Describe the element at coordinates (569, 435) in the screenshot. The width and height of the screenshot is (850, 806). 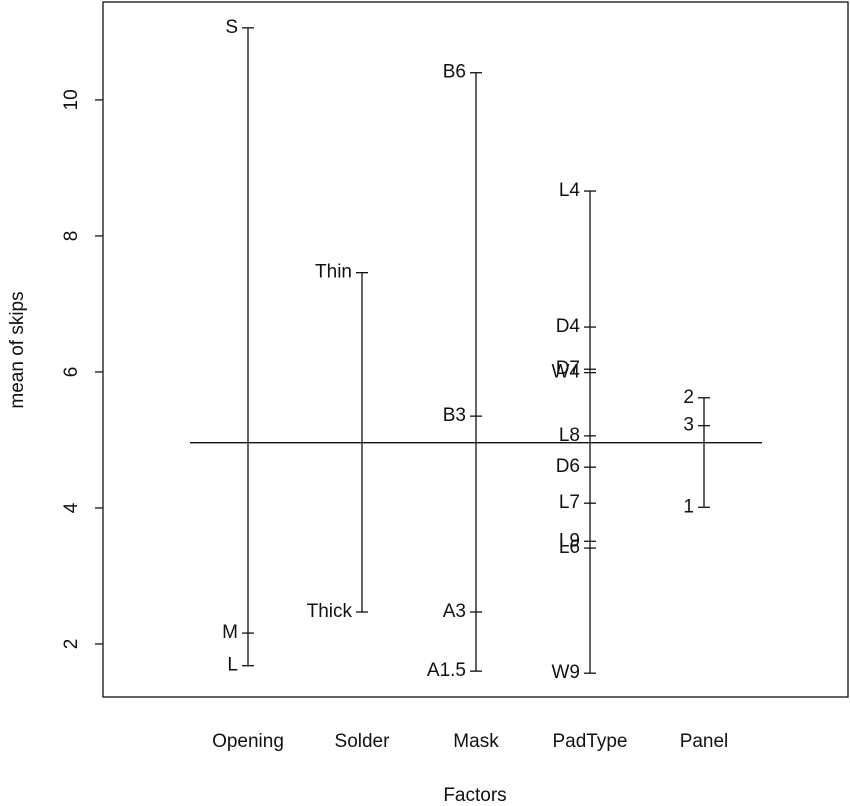
I see `level-label: L8` at that location.